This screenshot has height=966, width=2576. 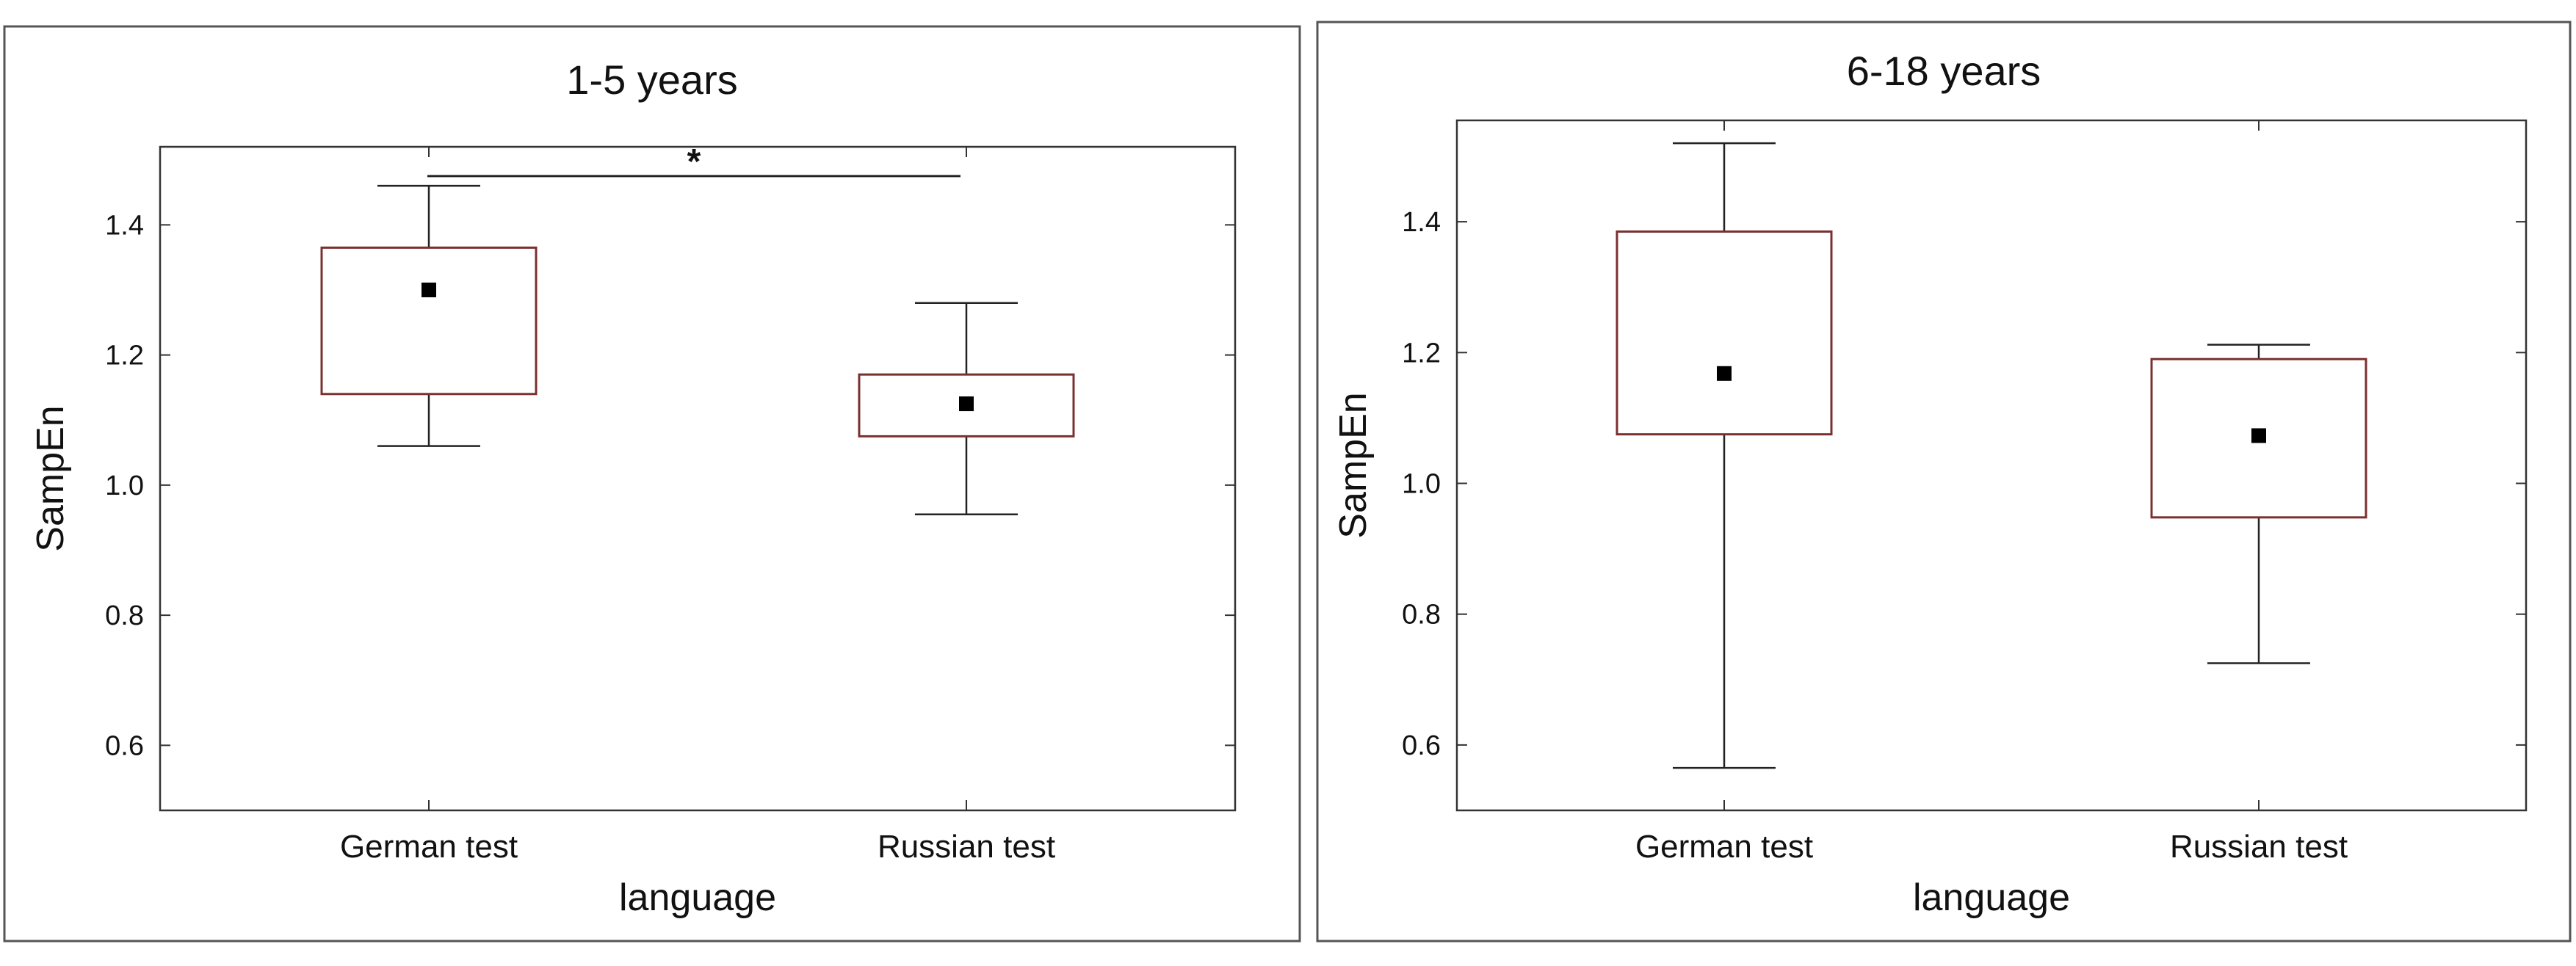 I want to click on significance-label: *, so click(x=694, y=161).